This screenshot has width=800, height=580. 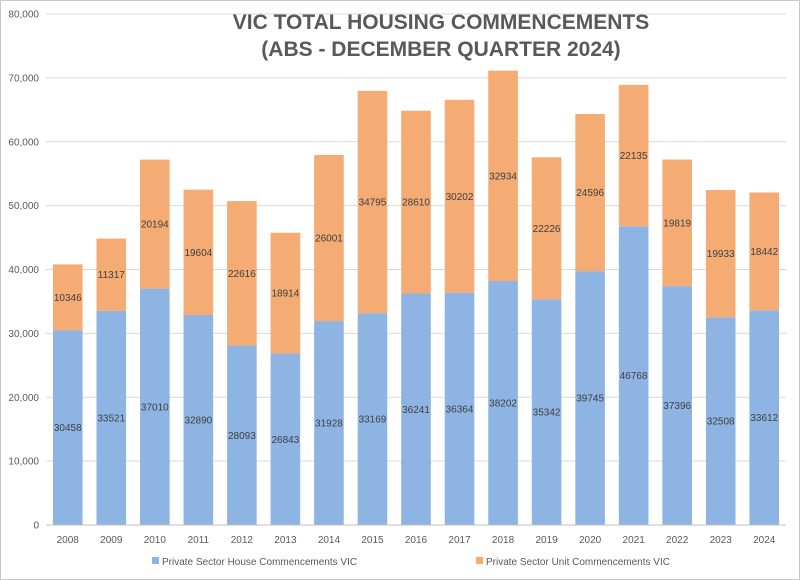 I want to click on data-label-unit: 20194, so click(x=155, y=225).